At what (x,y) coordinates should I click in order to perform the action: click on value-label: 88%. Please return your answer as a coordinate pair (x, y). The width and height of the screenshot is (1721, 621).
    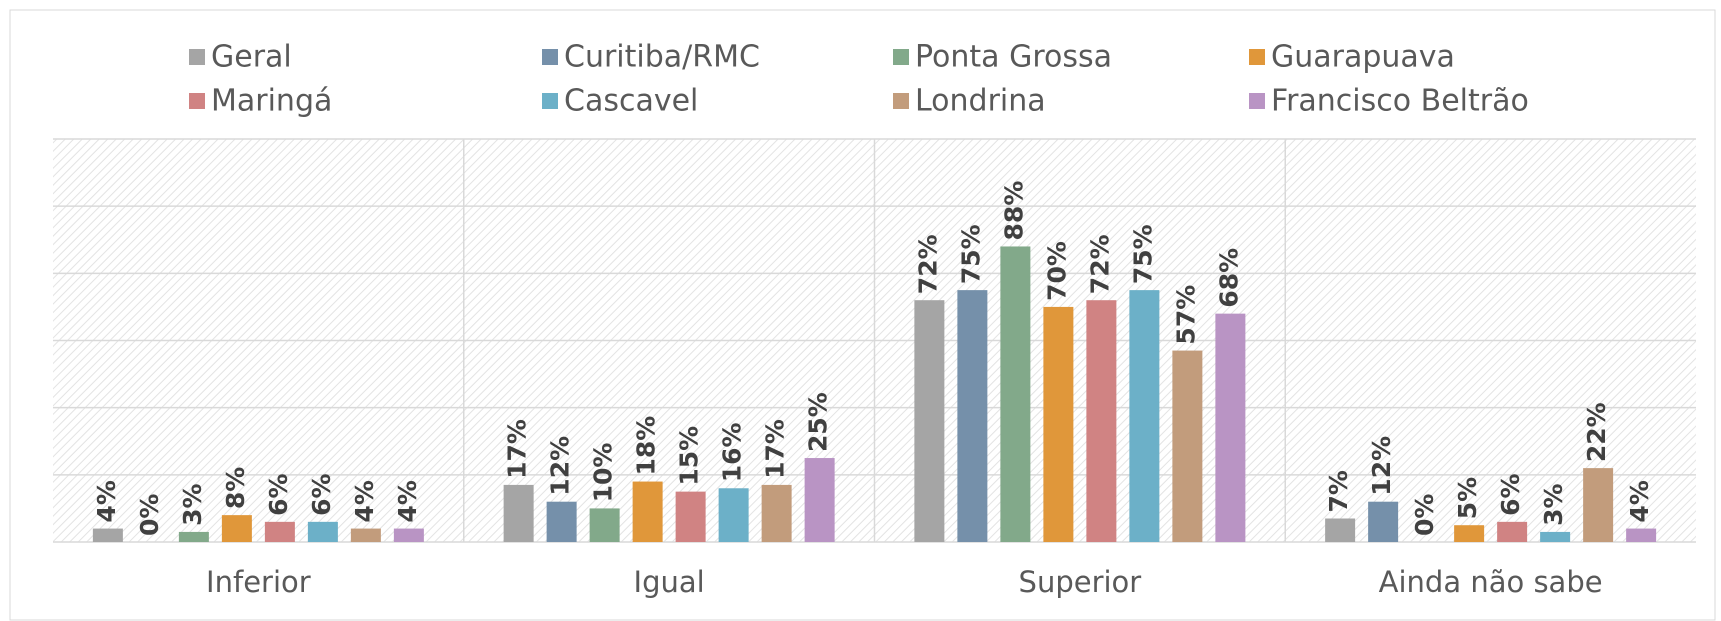
    Looking at the image, I should click on (1013, 211).